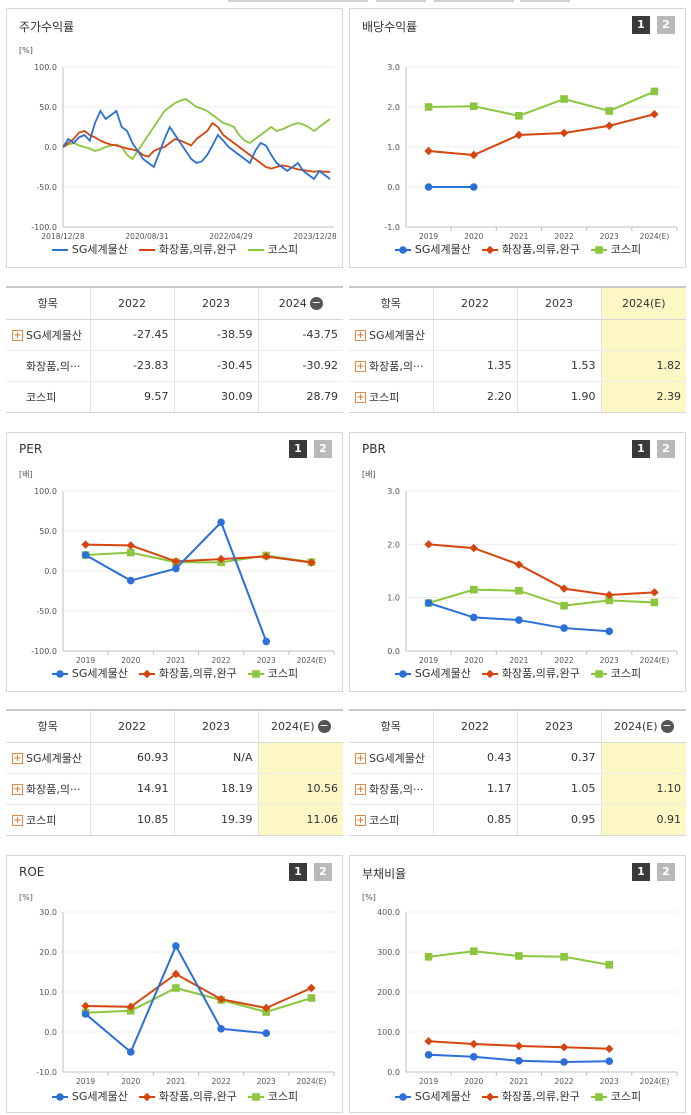  I want to click on table-row: + 화장품,의··· 14.91 18.19 10.56, so click(174, 789).